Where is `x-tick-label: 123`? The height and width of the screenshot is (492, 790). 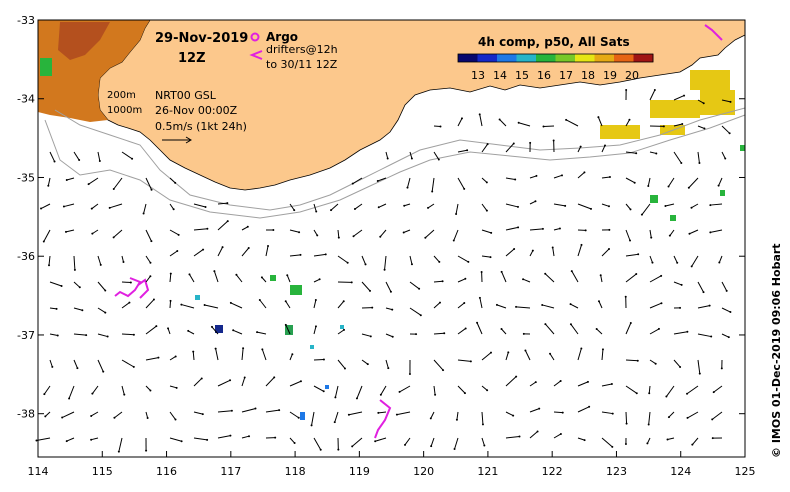 x-tick-label: 123 is located at coordinates (616, 471).